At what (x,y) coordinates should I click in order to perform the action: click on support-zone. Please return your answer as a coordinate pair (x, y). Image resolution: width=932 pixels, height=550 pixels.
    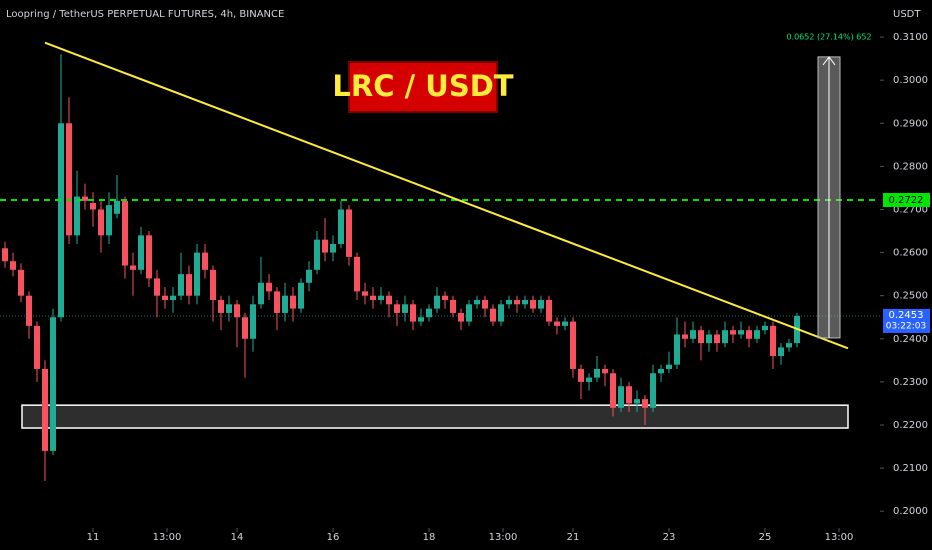
    Looking at the image, I should click on (435, 416).